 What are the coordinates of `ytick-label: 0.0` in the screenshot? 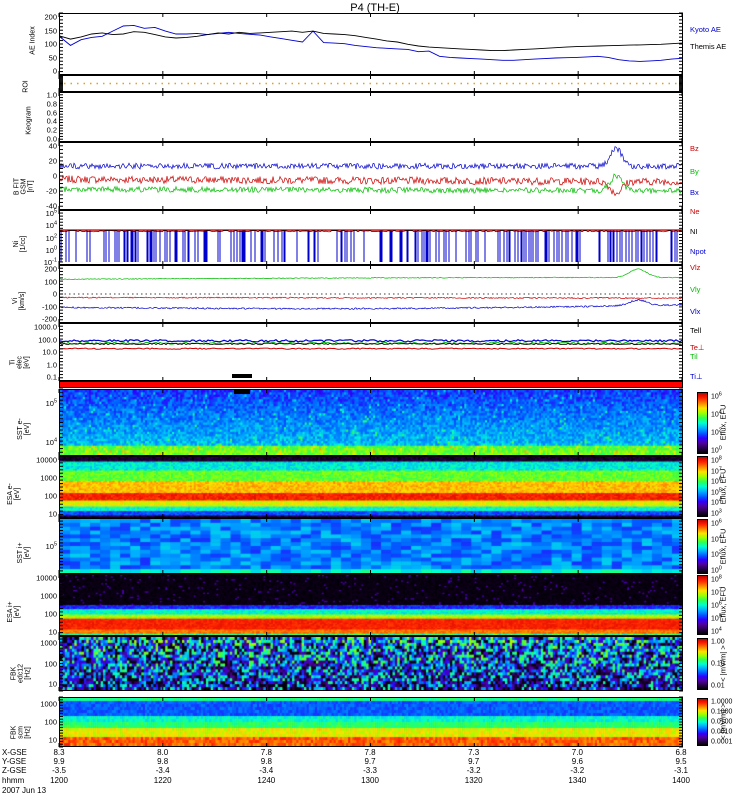 It's located at (51, 139).